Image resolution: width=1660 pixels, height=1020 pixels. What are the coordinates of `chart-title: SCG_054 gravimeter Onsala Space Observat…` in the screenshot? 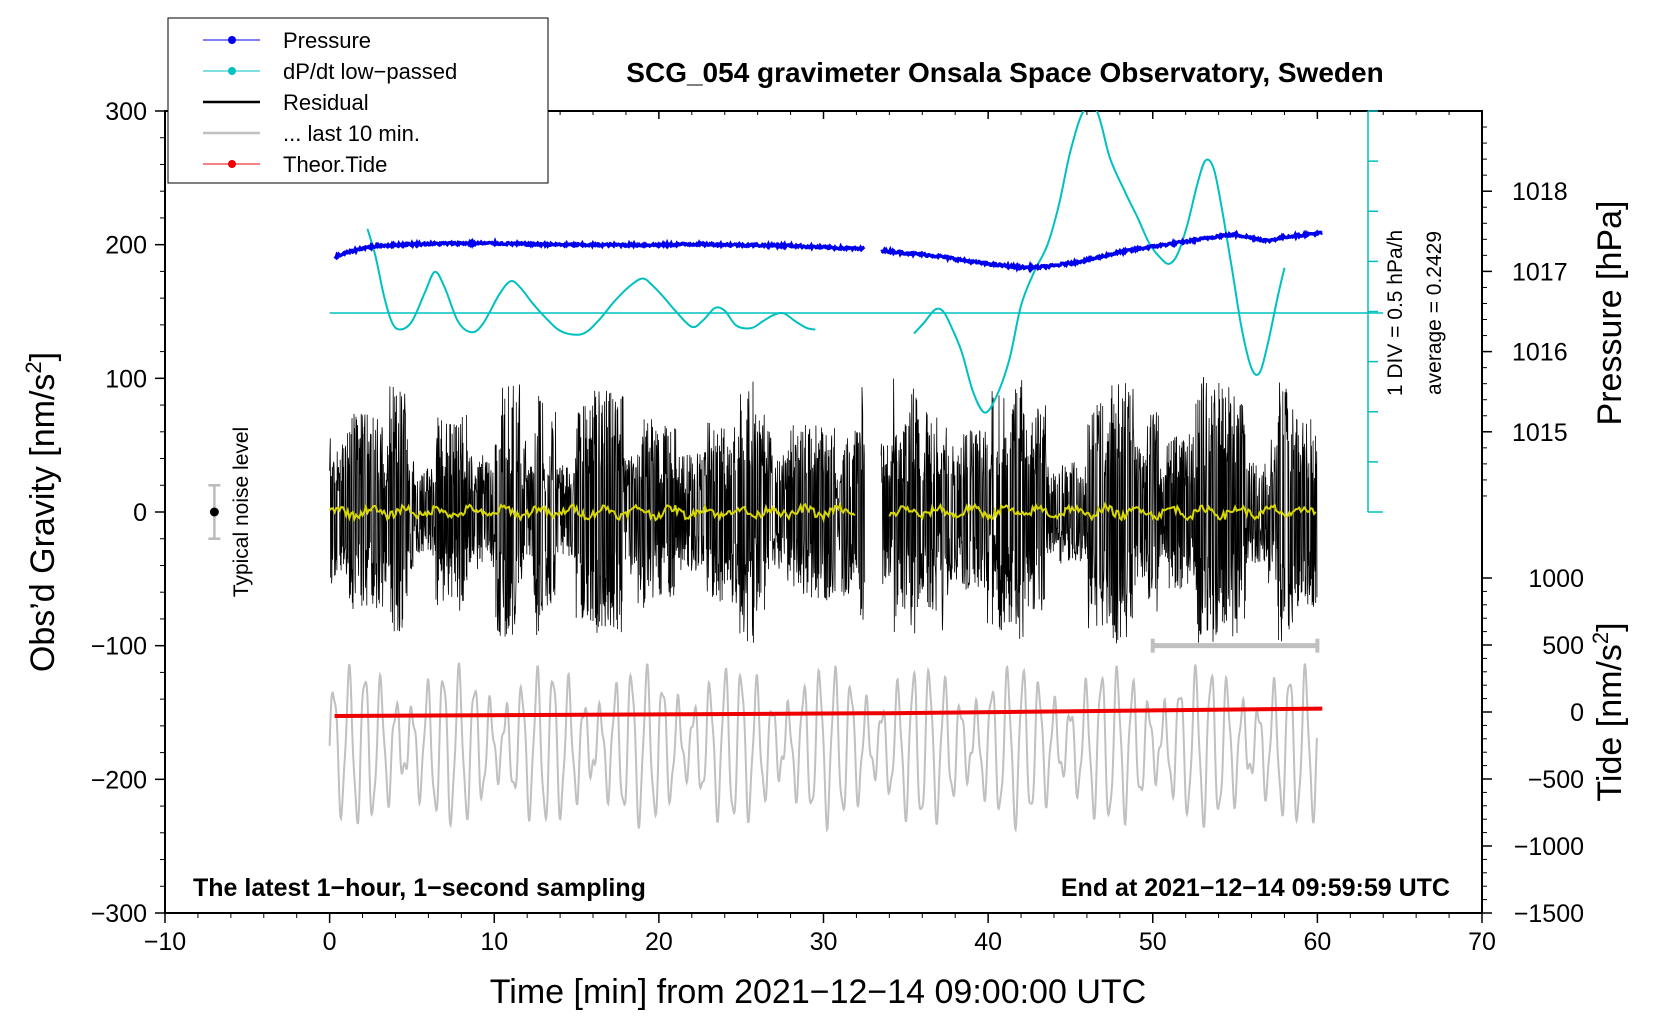 It's located at (1004, 72).